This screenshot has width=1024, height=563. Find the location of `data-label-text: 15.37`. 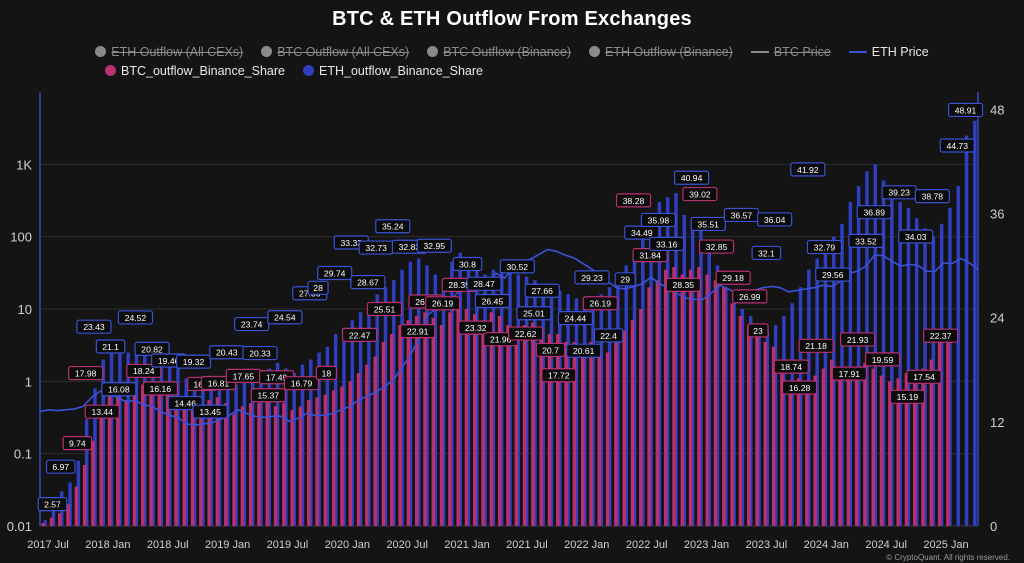

data-label-text: 15.37 is located at coordinates (269, 396).